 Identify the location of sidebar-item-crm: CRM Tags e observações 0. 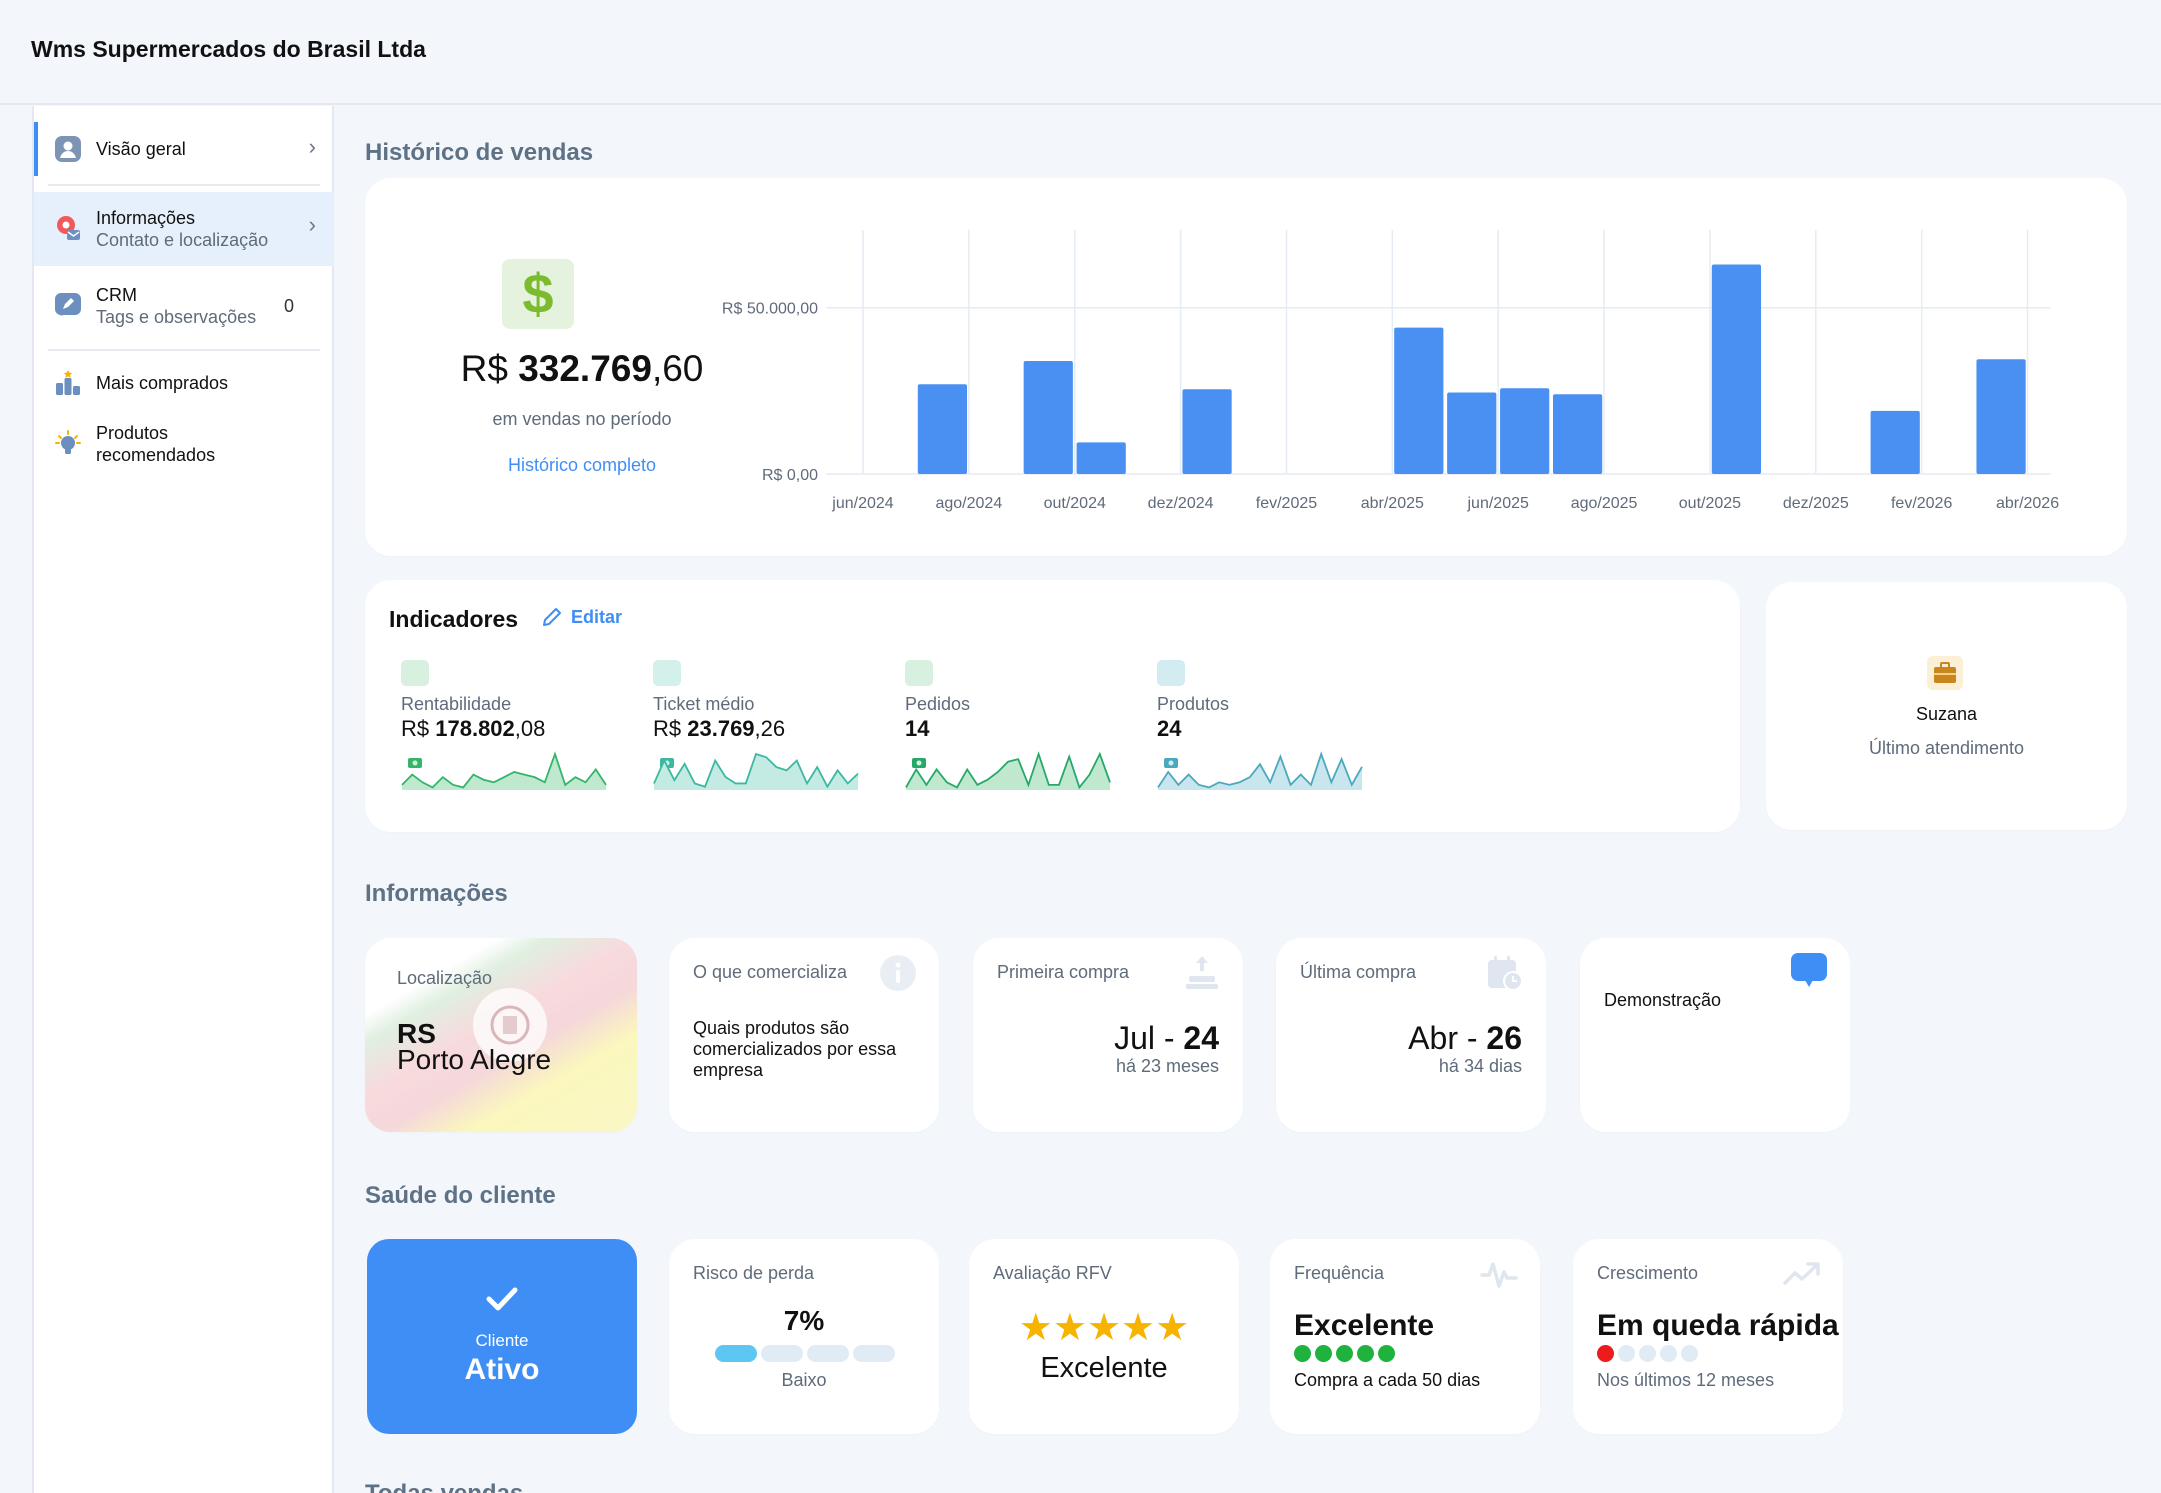
(184, 306).